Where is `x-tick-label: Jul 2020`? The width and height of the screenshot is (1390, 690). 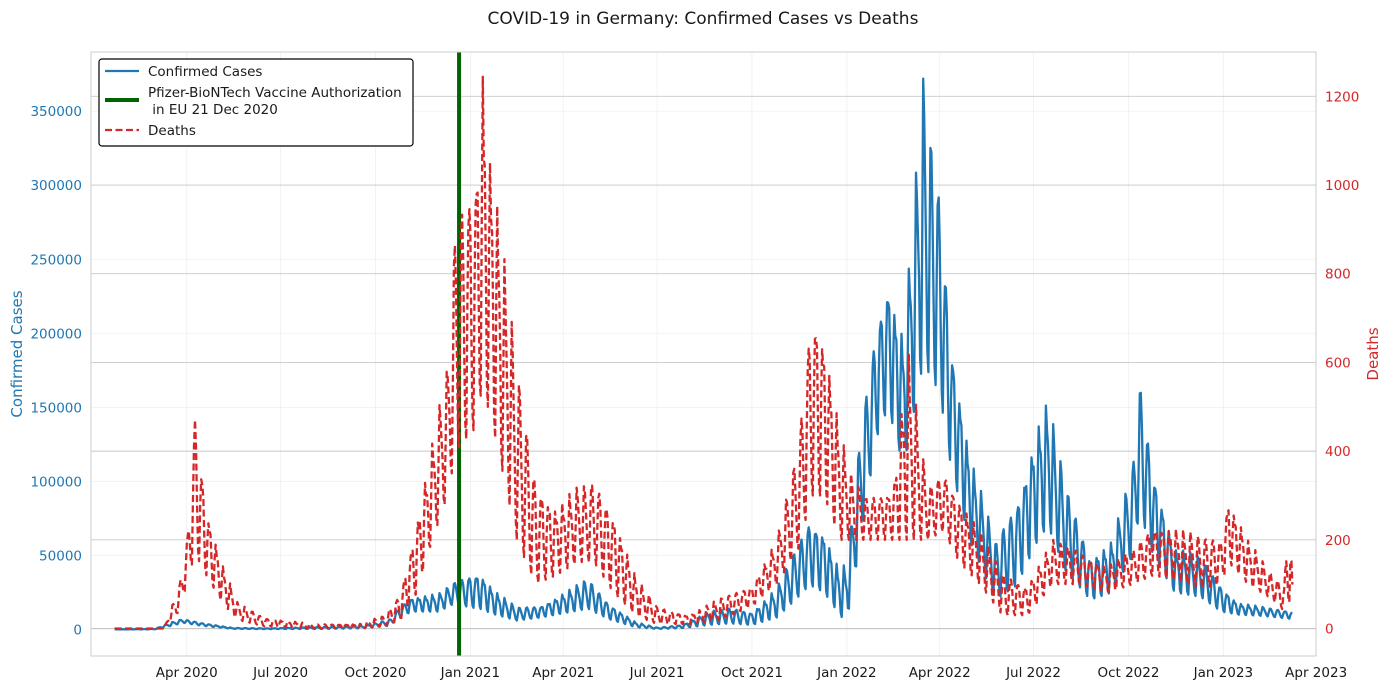 x-tick-label: Jul 2020 is located at coordinates (280, 673).